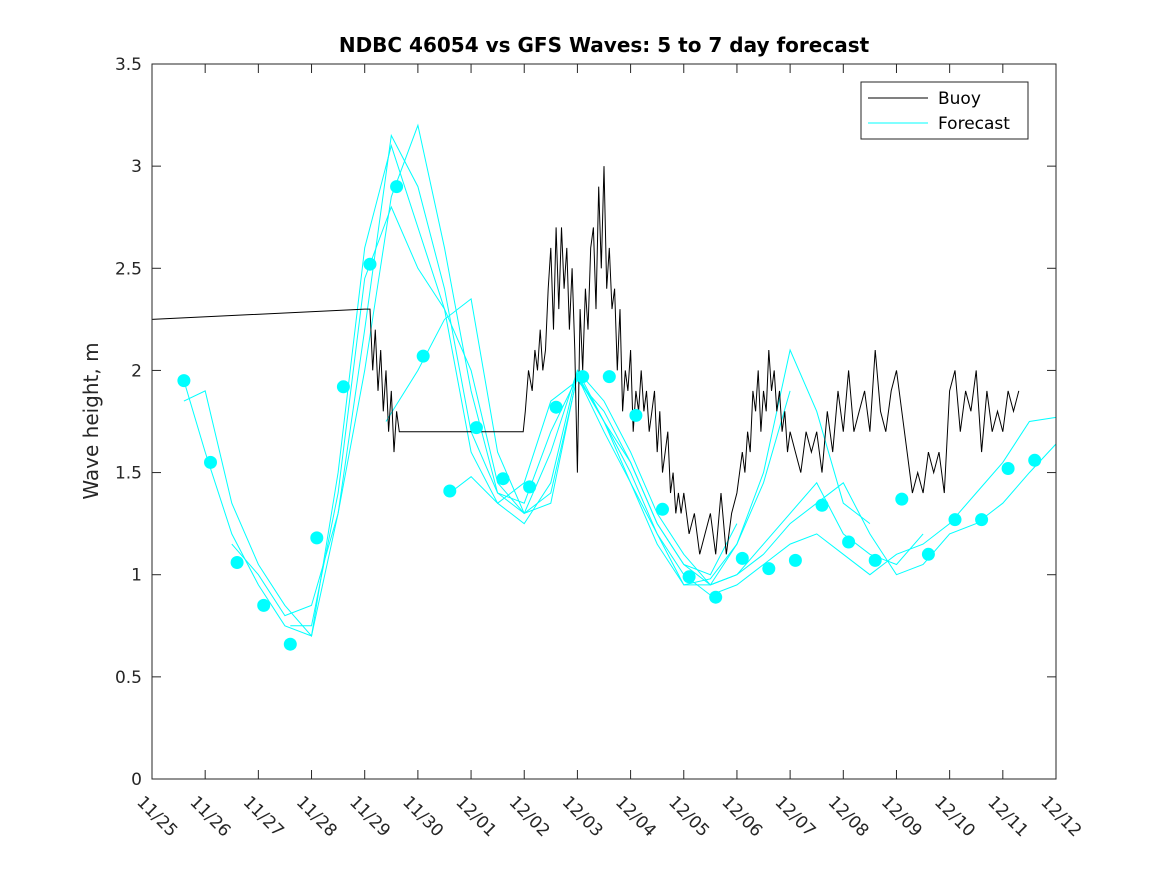 This screenshot has width=1167, height=875. I want to click on y-tick-label: 1, so click(136, 576).